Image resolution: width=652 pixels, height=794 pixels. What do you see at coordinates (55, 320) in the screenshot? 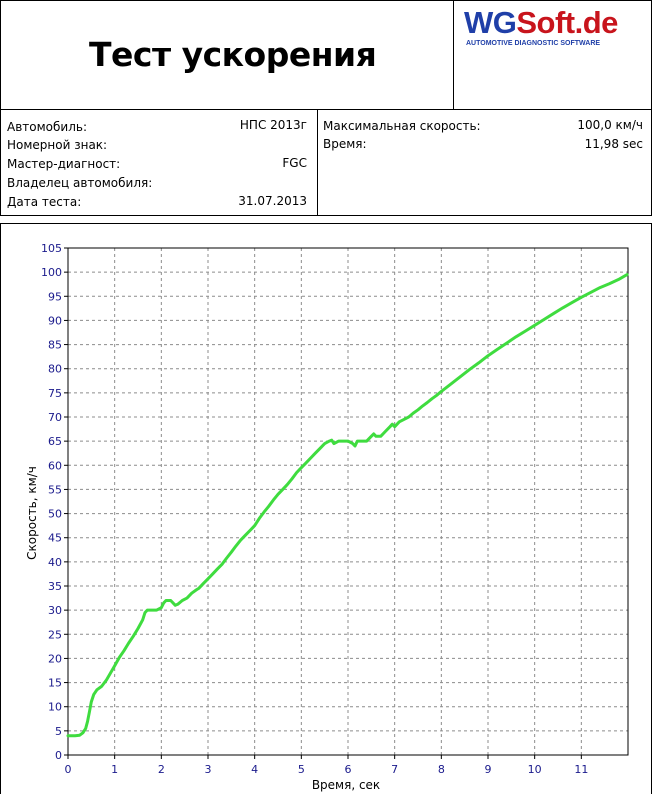
I see `y-tick-label: 90` at bounding box center [55, 320].